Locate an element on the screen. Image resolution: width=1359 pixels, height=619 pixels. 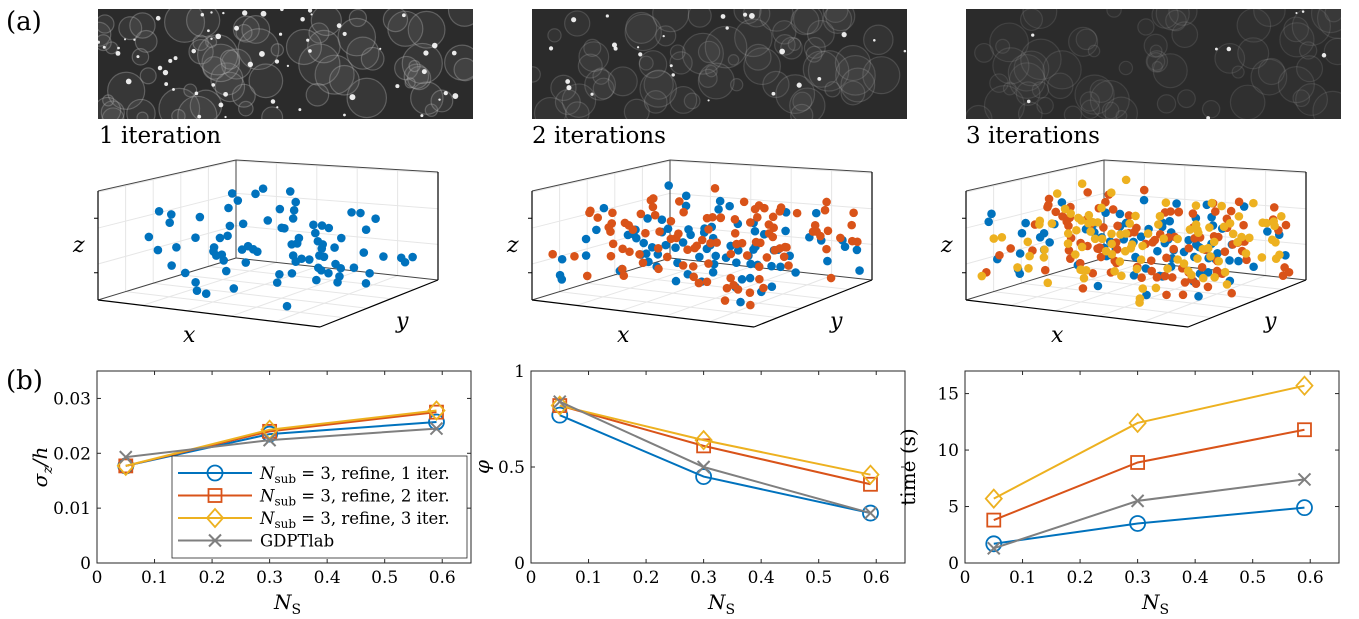
particle-image-3-iterations is located at coordinates (1153, 64).